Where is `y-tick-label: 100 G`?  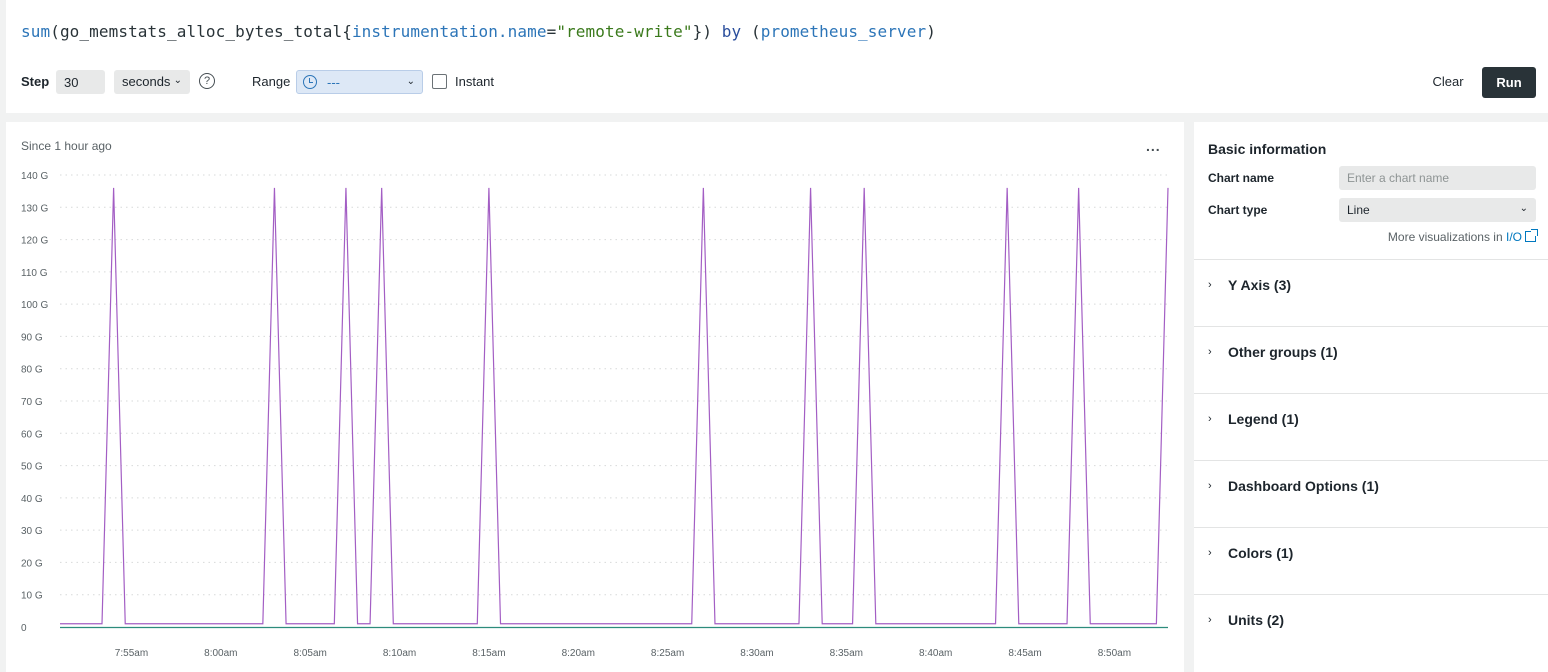
y-tick-label: 100 G is located at coordinates (34, 305).